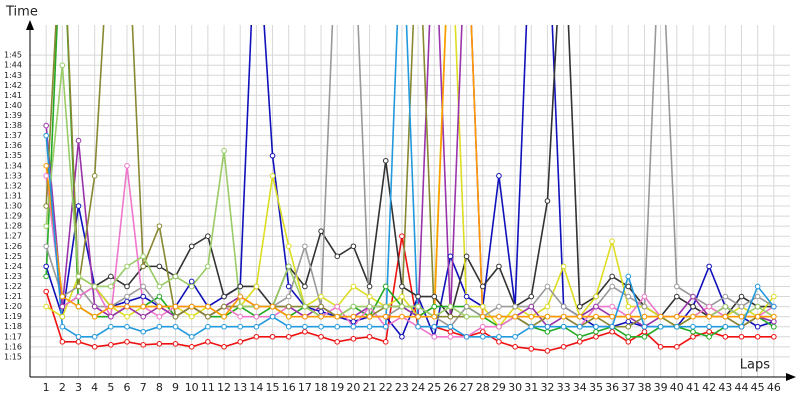 The width and height of the screenshot is (800, 400). Describe the element at coordinates (580, 387) in the screenshot. I see `x-tick-label: 34` at that location.